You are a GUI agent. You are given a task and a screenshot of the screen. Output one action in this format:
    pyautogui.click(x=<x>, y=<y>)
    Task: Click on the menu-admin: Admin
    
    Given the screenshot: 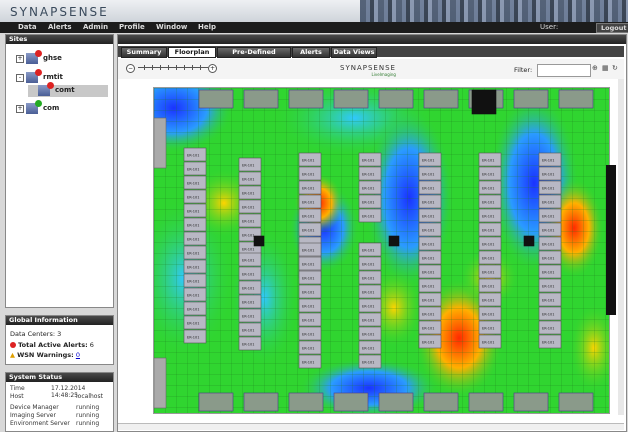 What is the action you would take?
    pyautogui.click(x=96, y=27)
    